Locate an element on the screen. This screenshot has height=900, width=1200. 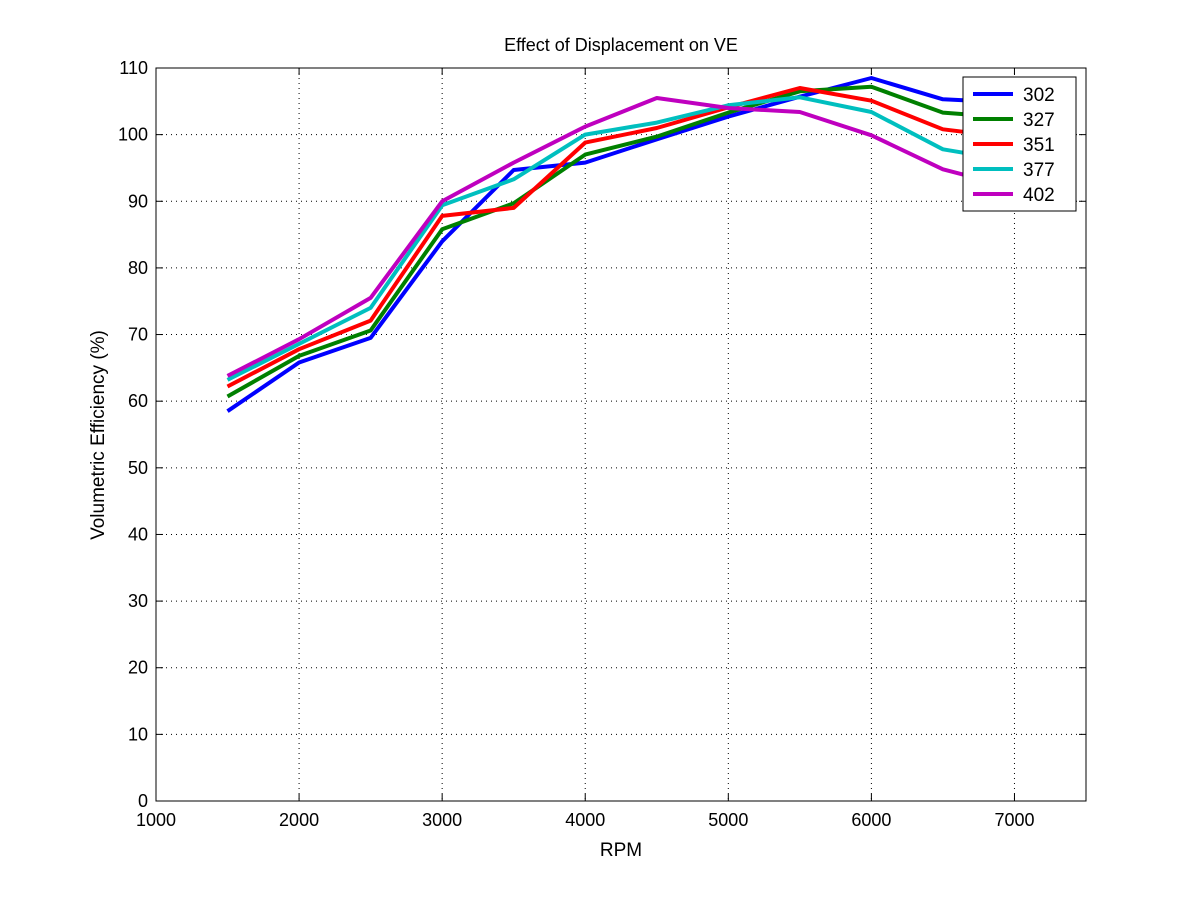
y-tick-label: 20 is located at coordinates (138, 668).